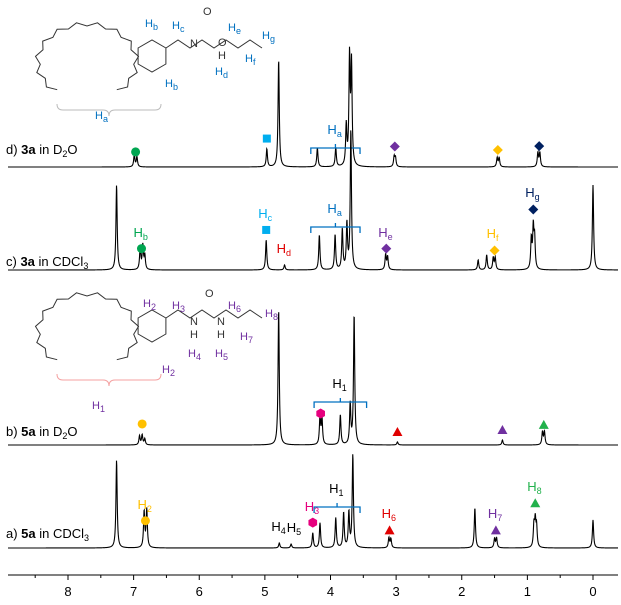  I want to click on spectrum-label-c-part: c), so click(13, 261).